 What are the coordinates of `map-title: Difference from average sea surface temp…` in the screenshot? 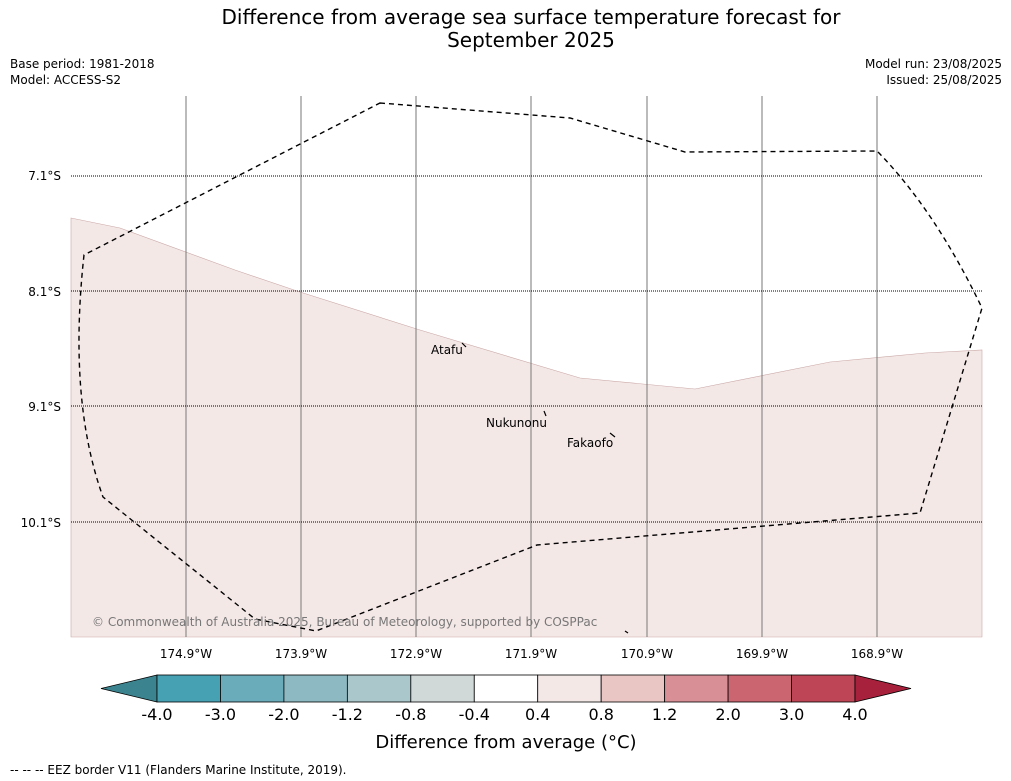 It's located at (505, 29).